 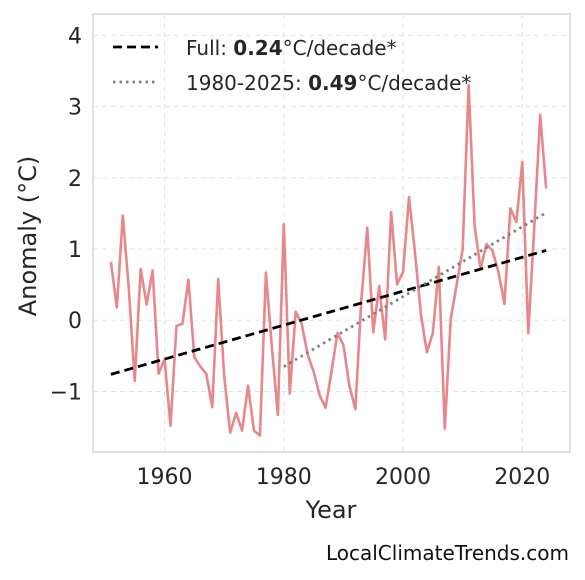 I want to click on legend-entry-1980: 1980-2025: 0.49°C/decade*, so click(x=328, y=83).